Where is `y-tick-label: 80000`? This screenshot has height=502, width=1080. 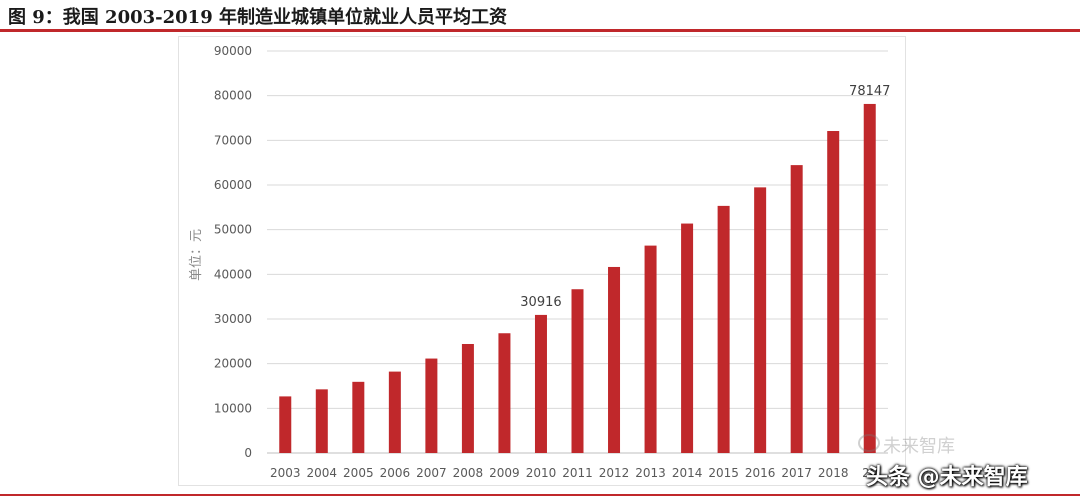 y-tick-label: 80000 is located at coordinates (233, 96).